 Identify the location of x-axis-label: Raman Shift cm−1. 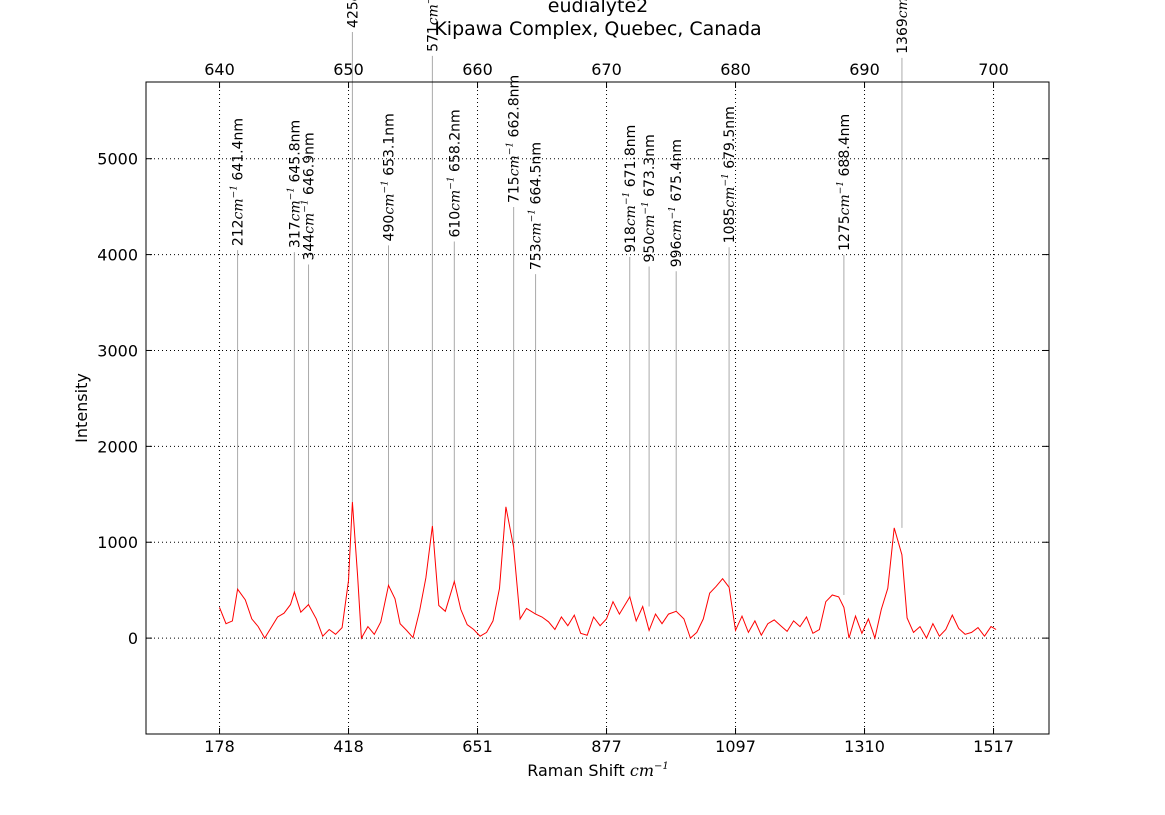
(598, 770).